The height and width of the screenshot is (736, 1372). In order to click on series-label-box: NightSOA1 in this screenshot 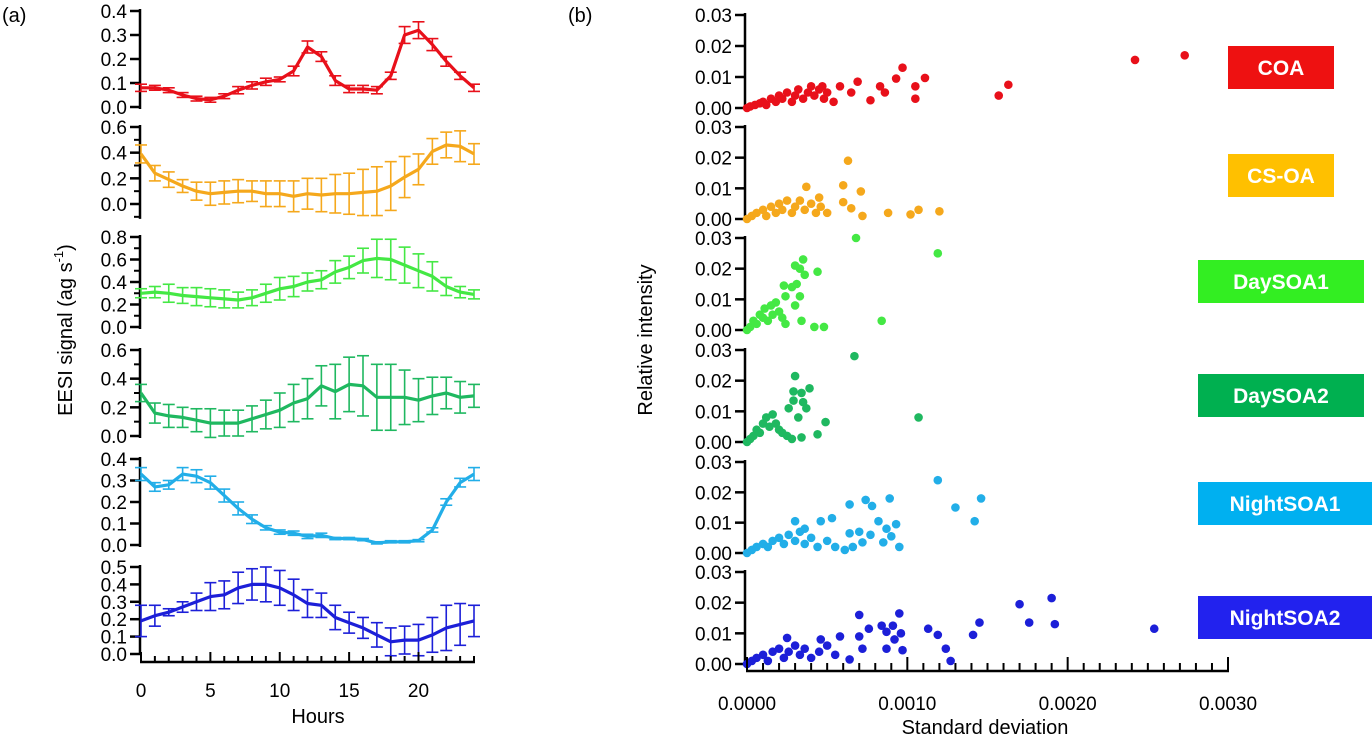, I will do `click(1285, 503)`.